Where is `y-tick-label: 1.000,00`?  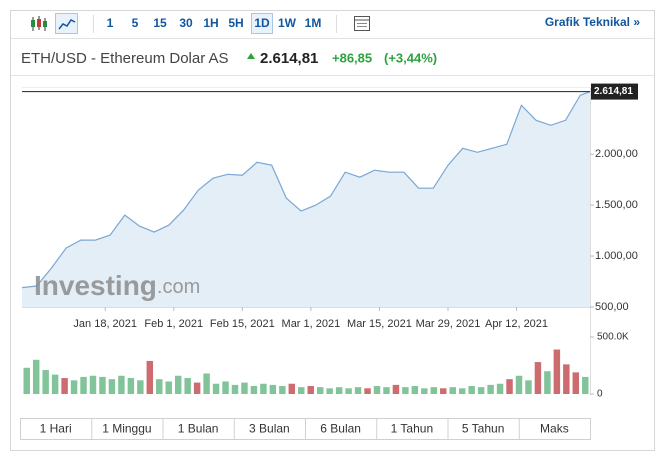 y-tick-label: 1.000,00 is located at coordinates (616, 256).